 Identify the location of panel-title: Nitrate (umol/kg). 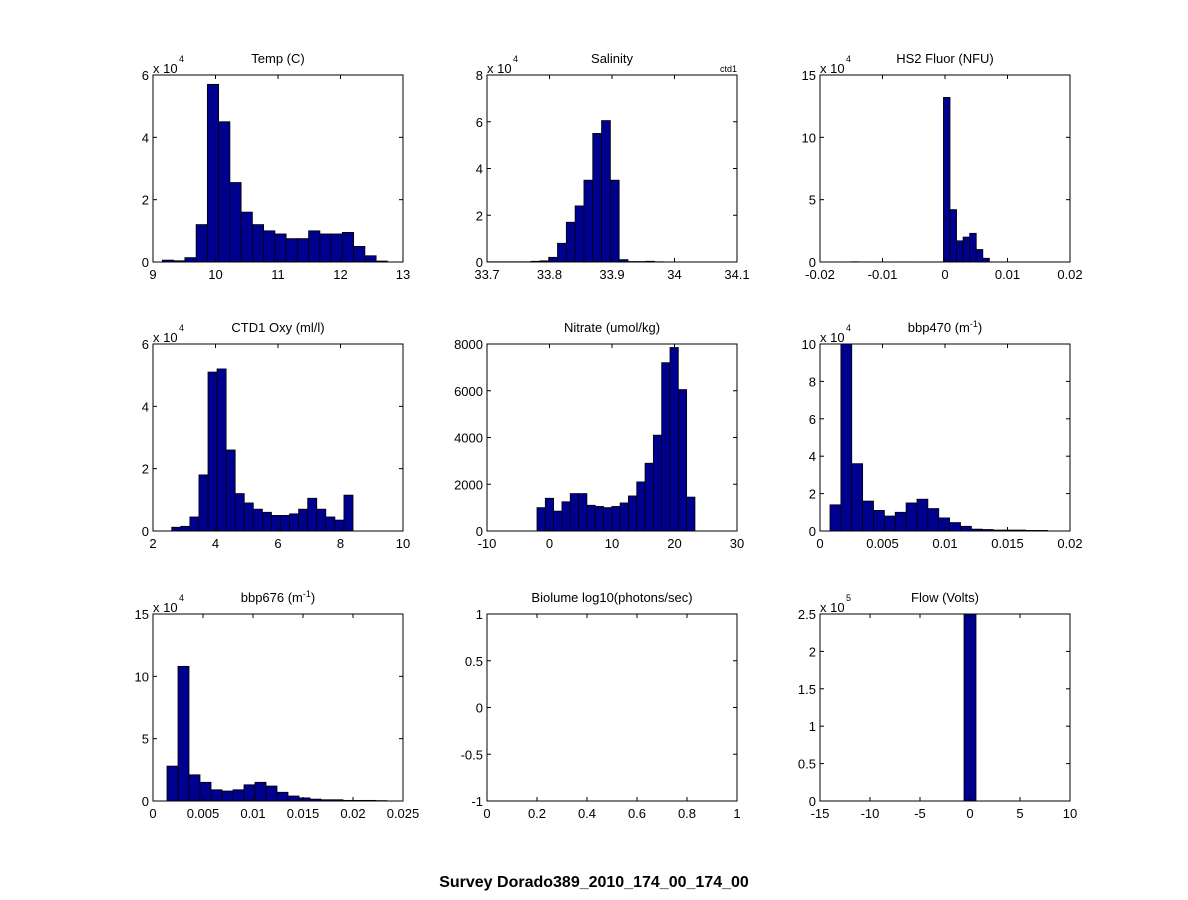
(612, 327).